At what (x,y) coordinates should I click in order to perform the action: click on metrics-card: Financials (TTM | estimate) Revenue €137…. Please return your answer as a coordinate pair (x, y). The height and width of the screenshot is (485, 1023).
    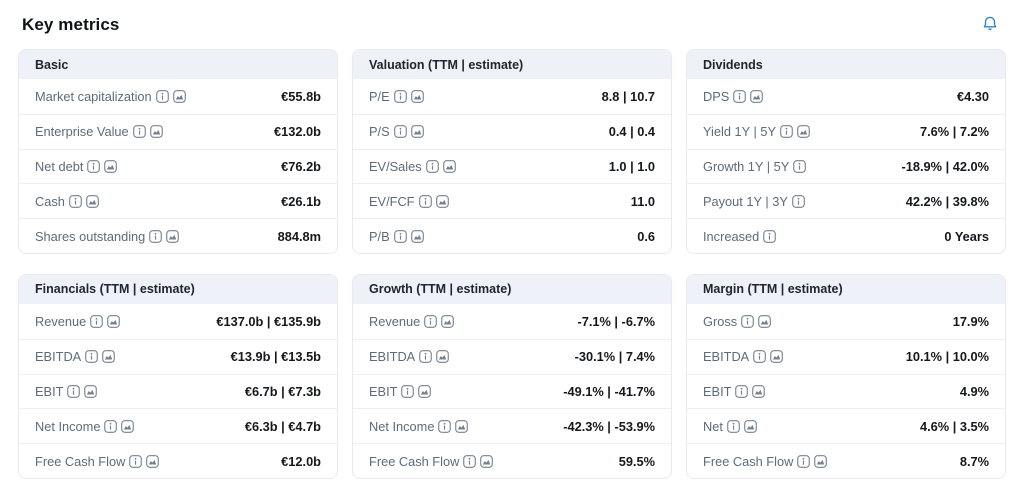
    Looking at the image, I should click on (178, 376).